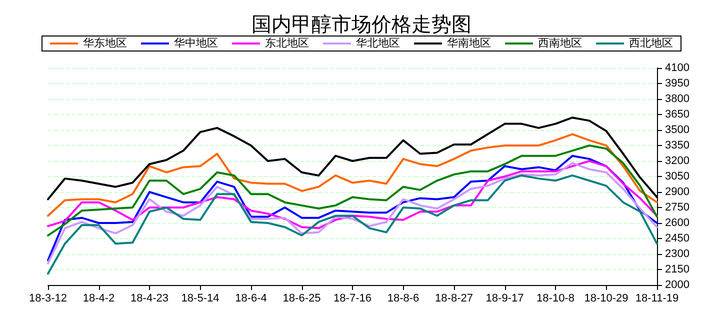  I want to click on y-tick-label: 3500, so click(677, 130).